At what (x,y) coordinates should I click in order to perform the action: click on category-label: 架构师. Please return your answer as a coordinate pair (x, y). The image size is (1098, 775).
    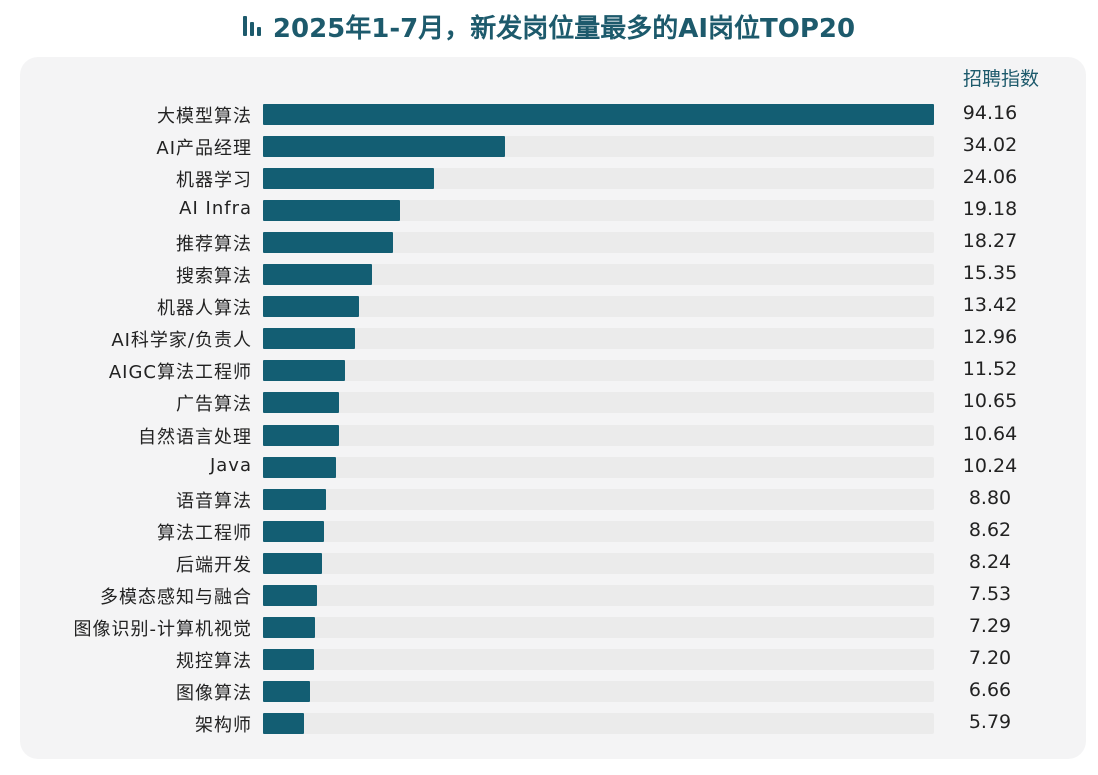
    Looking at the image, I should click on (223, 725).